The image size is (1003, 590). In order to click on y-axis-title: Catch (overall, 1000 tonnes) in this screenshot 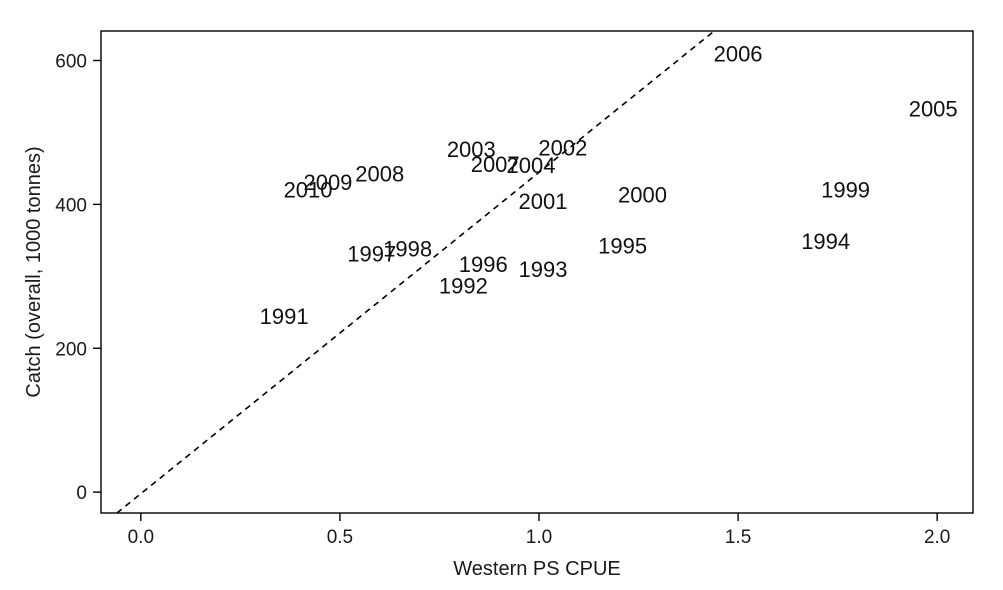, I will do `click(34, 271)`.